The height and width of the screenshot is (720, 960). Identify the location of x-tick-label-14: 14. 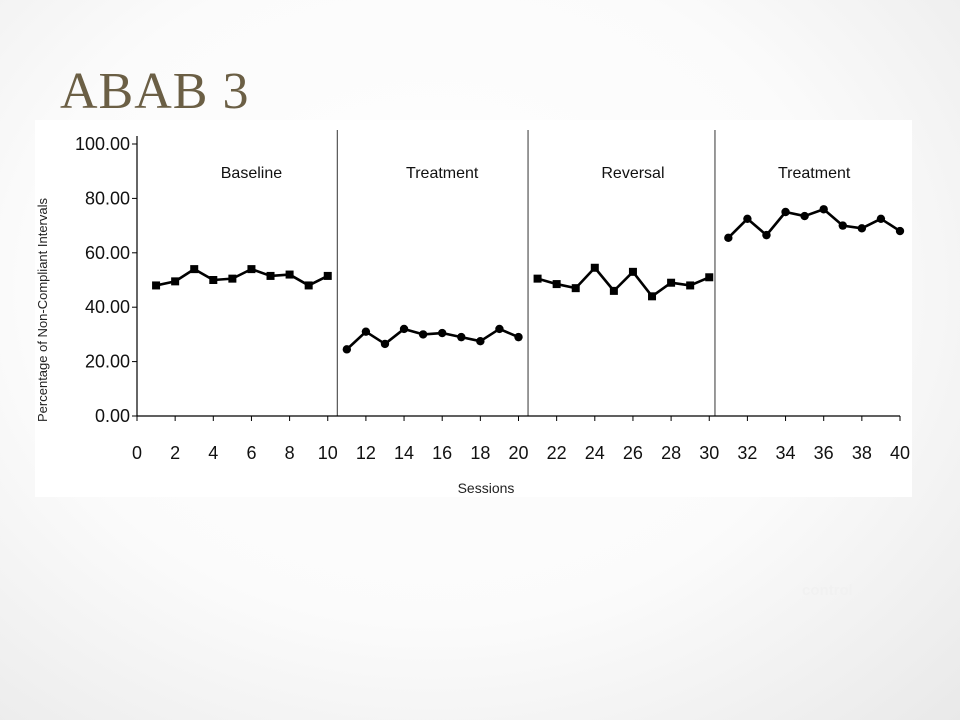
(404, 453).